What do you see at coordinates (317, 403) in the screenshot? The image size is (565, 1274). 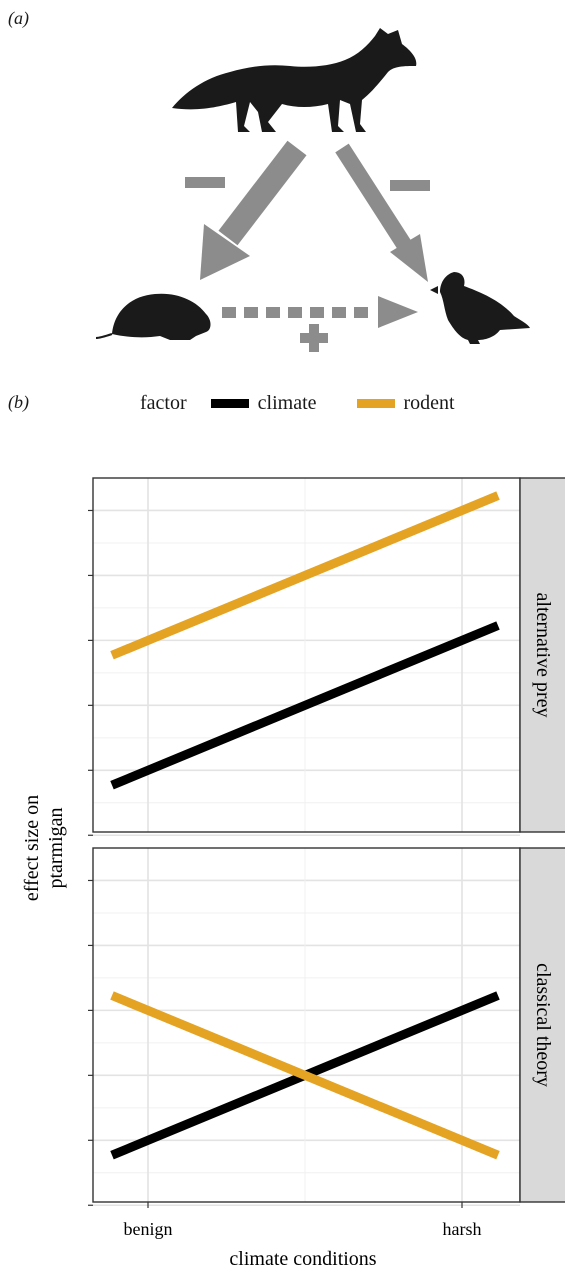 I see `legend: factor climate rodent` at bounding box center [317, 403].